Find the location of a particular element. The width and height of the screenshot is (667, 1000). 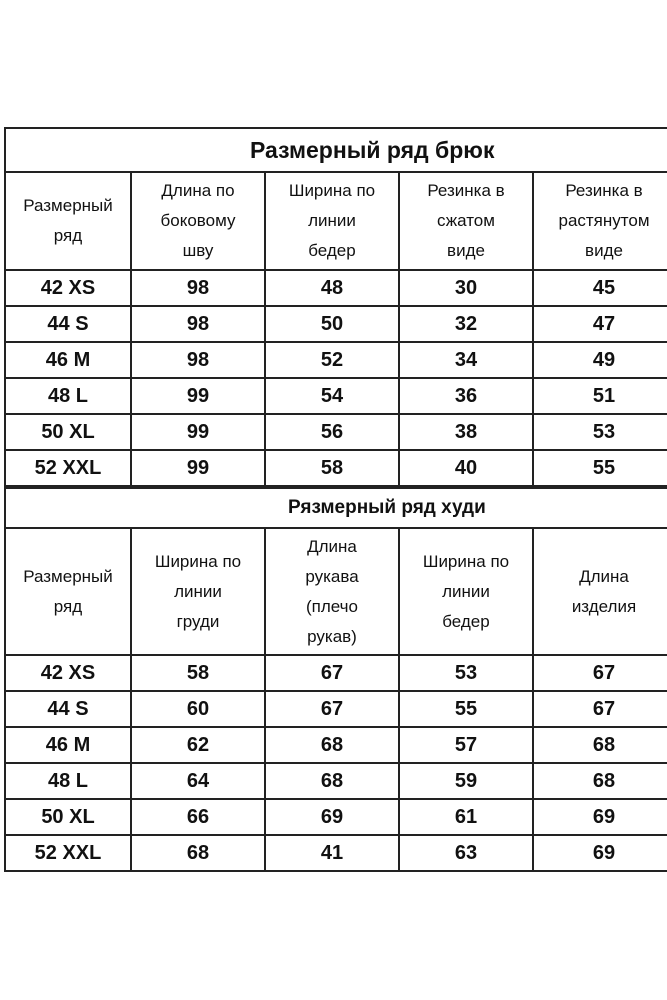

table-row: 50 XL 99 56 38 53 is located at coordinates (335, 432).